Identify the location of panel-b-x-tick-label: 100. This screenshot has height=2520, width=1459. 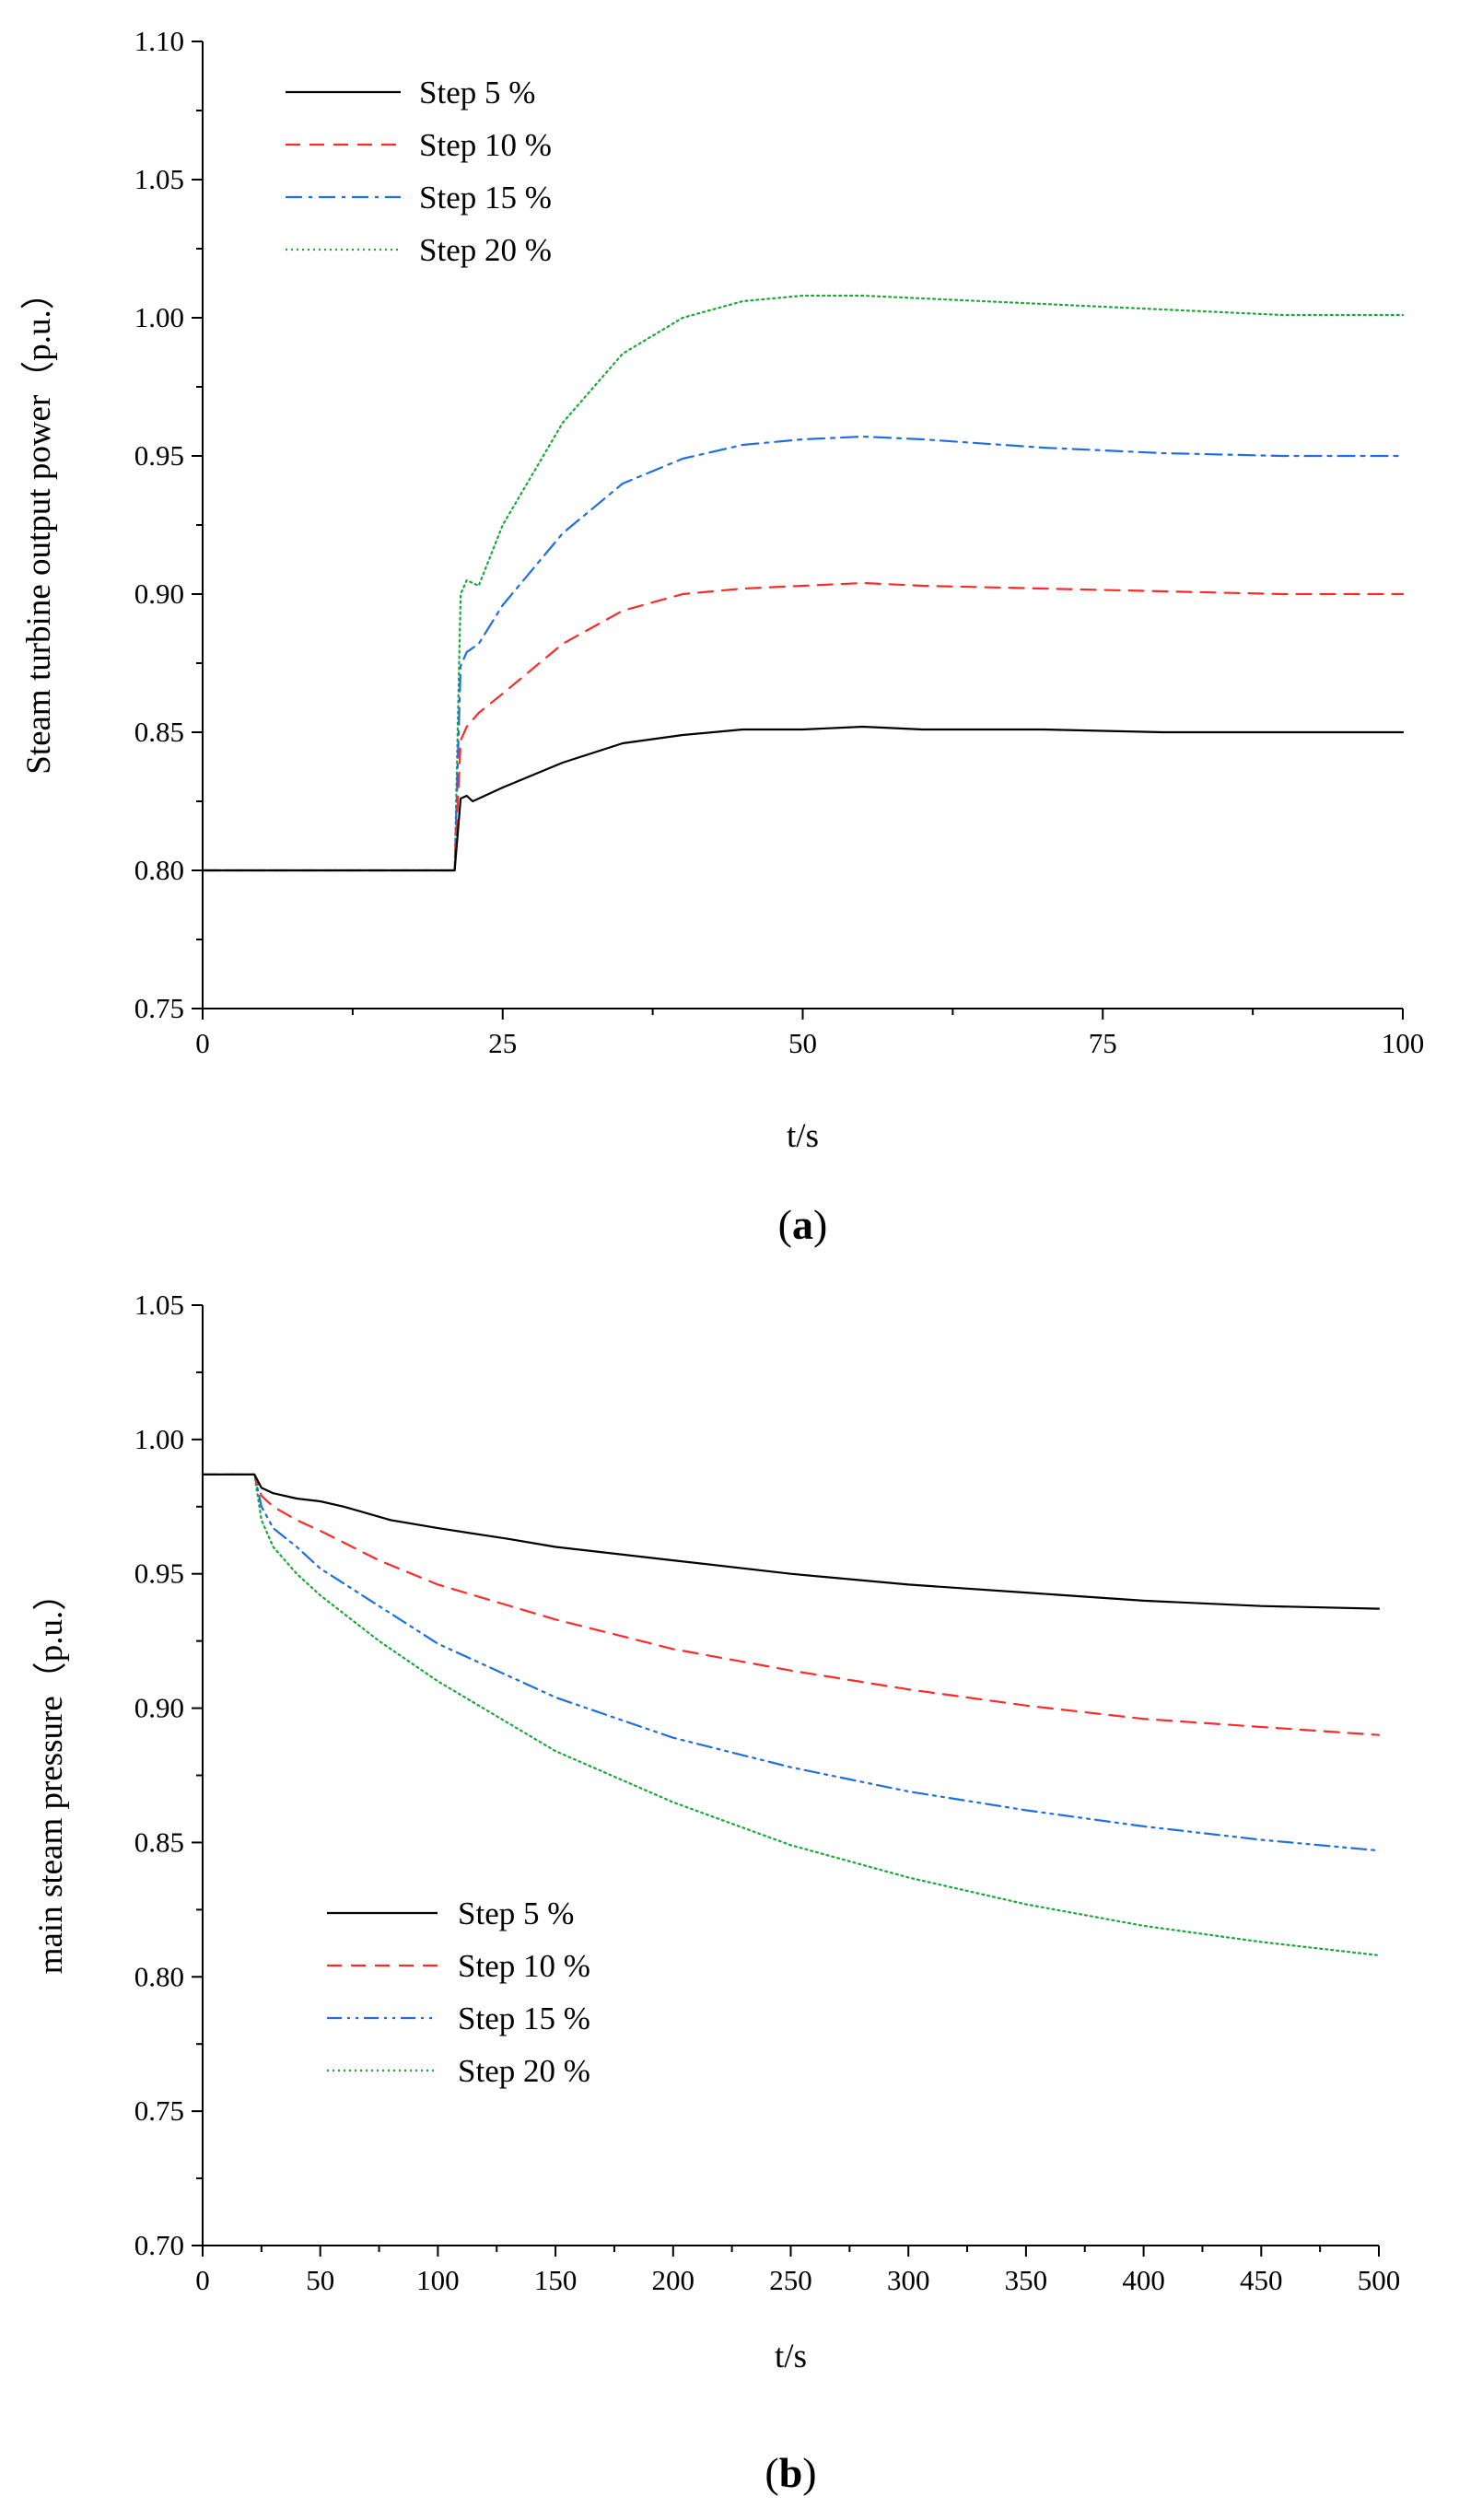
(438, 2280).